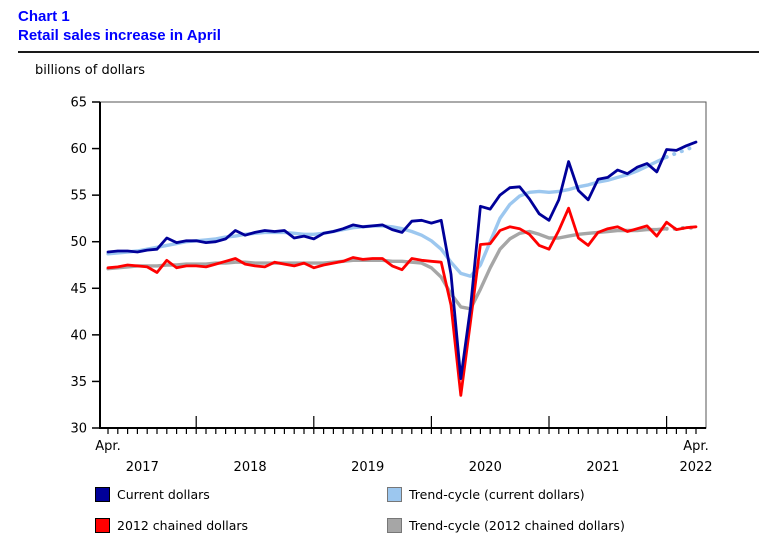 Image resolution: width=759 pixels, height=540 pixels. Describe the element at coordinates (367, 467) in the screenshot. I see `svg-text: 2019` at that location.